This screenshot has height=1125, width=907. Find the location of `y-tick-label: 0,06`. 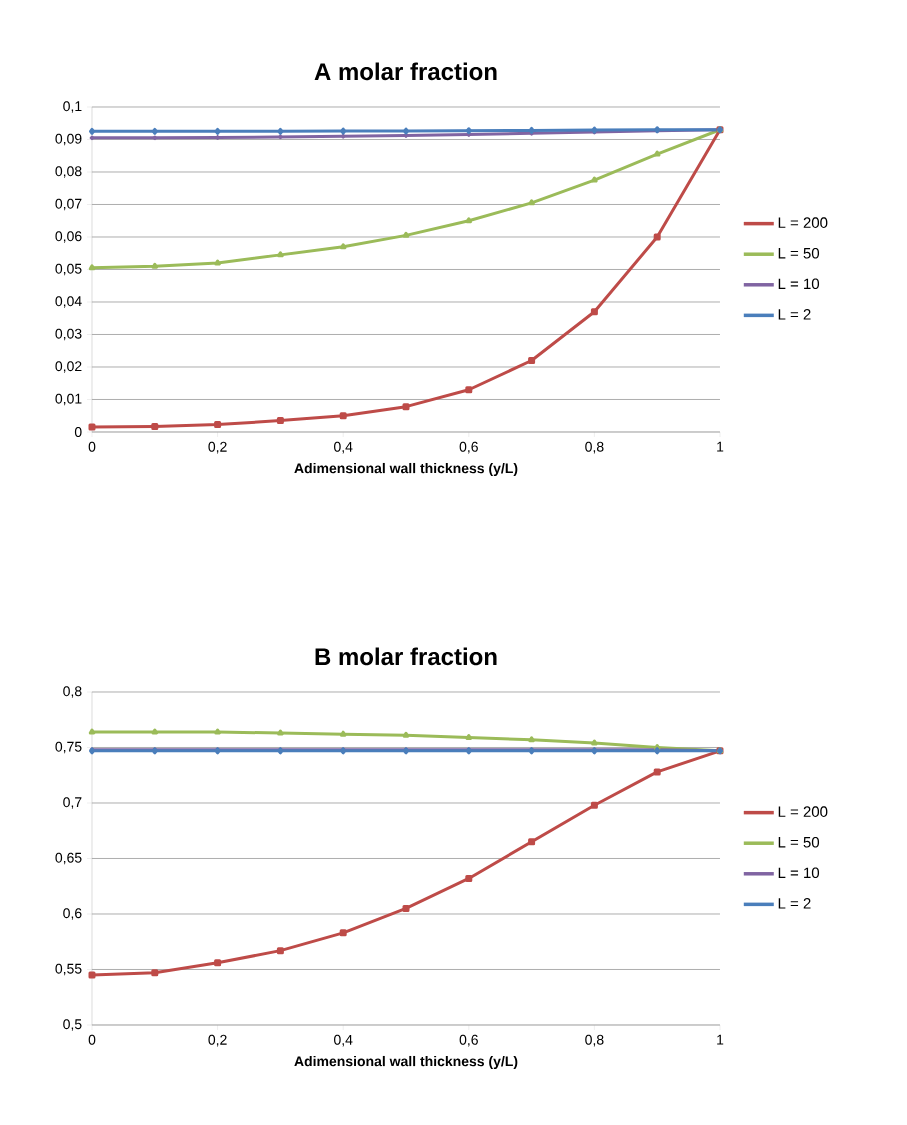

y-tick-label: 0,06 is located at coordinates (68, 237).